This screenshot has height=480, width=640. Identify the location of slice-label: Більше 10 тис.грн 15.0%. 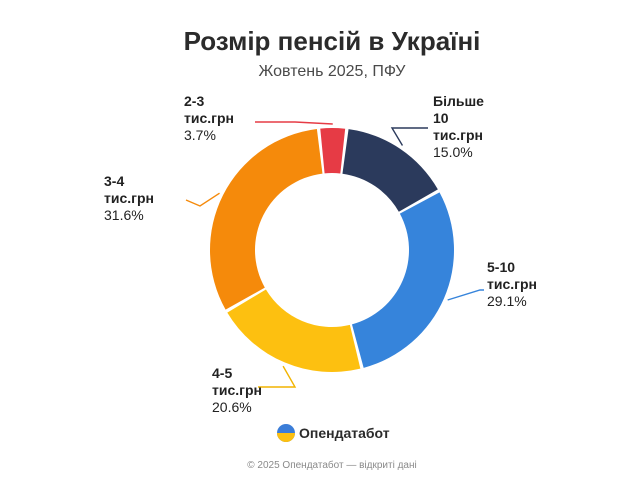
(458, 126).